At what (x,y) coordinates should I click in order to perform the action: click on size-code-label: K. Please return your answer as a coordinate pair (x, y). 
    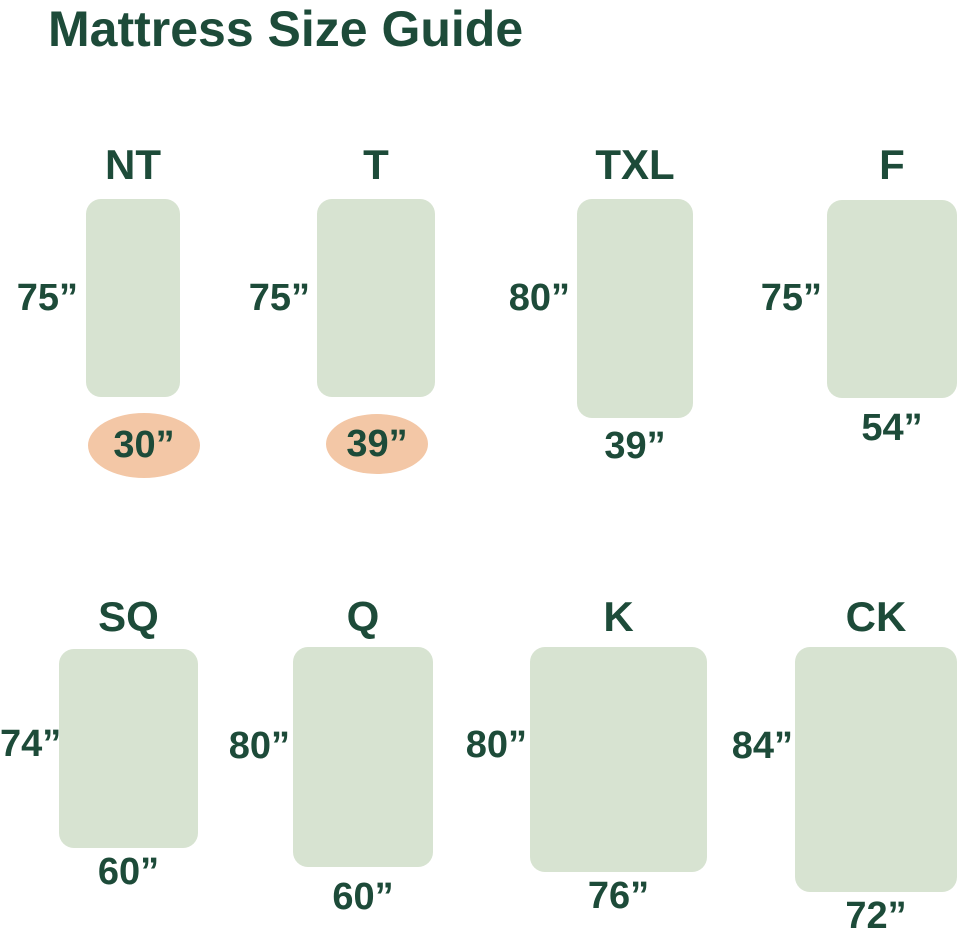
    Looking at the image, I should click on (618, 616).